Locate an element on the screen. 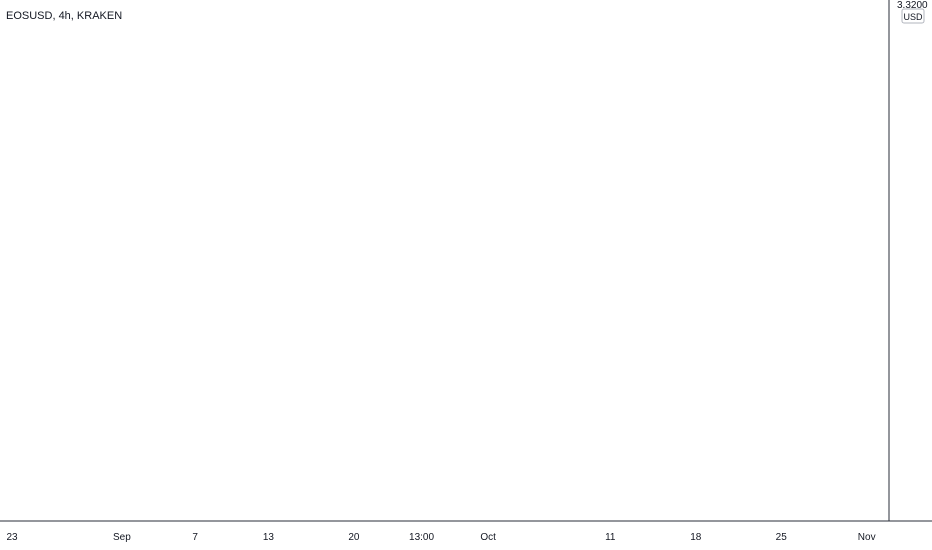  y-tick-label: 3.3200 is located at coordinates (912, 5).